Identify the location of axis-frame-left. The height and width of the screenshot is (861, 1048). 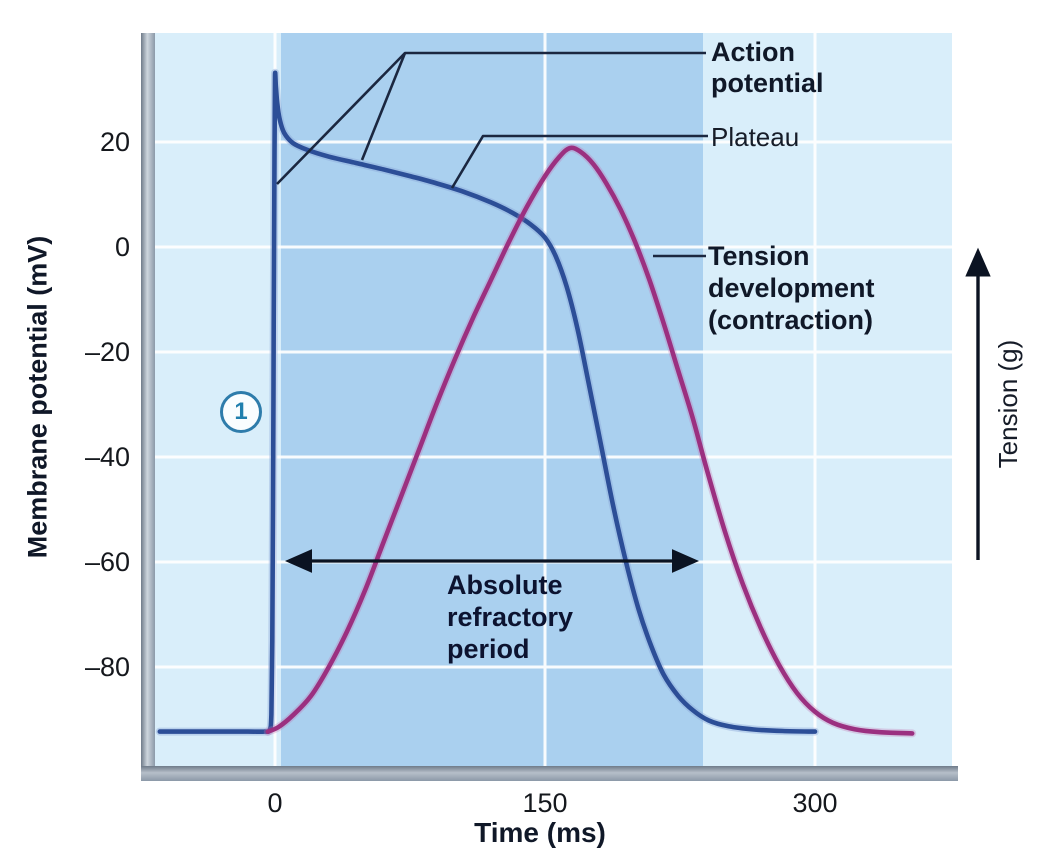
(148, 407).